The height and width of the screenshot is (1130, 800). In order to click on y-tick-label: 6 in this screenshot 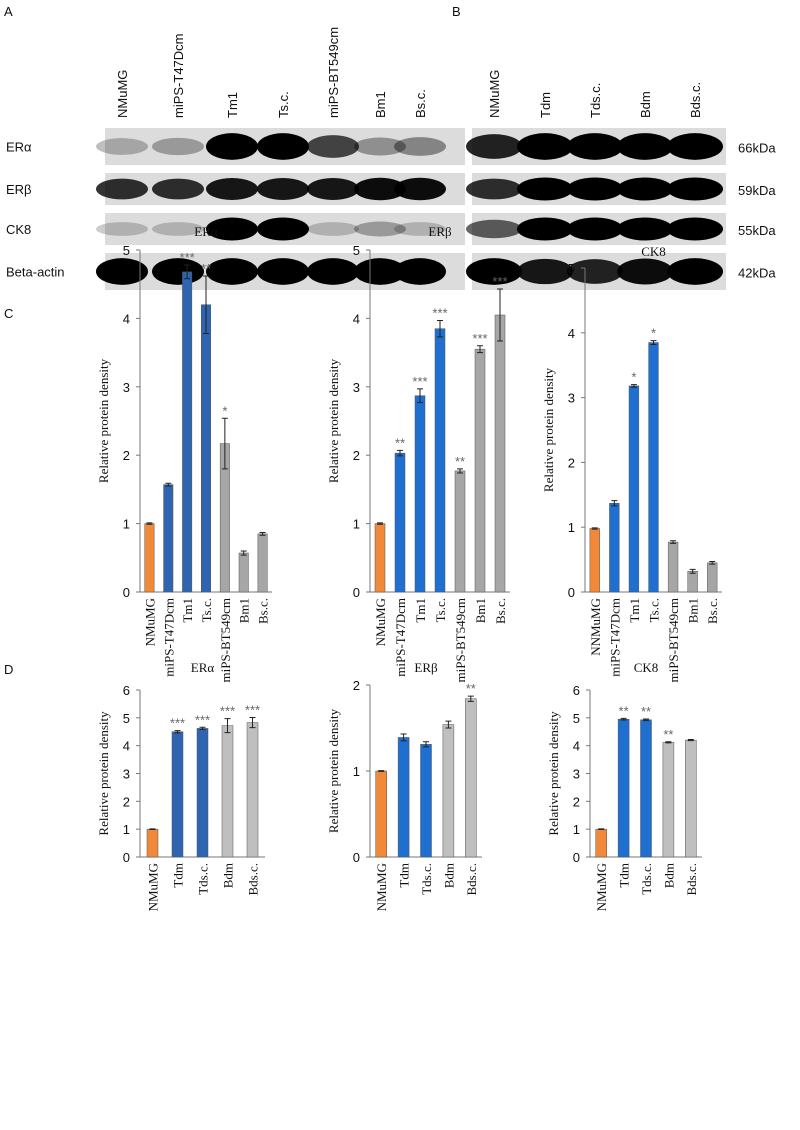, I will do `click(126, 690)`.